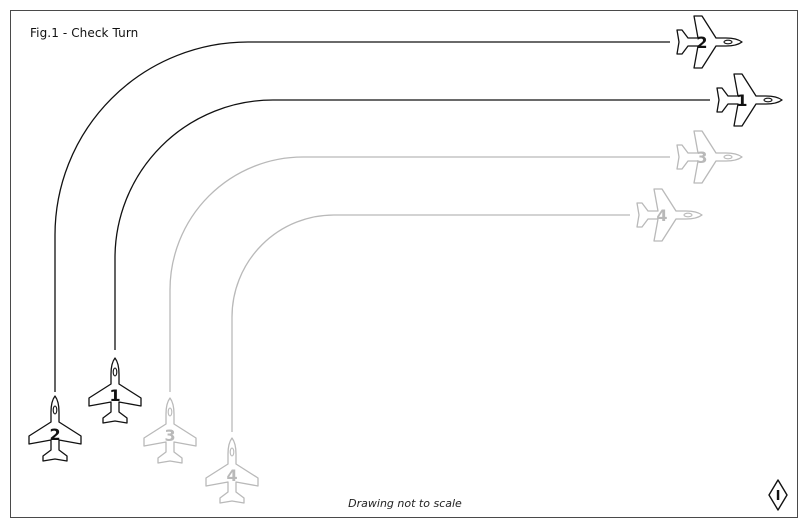  Describe the element at coordinates (709, 42) in the screenshot. I see `aircraft-2-end` at that location.